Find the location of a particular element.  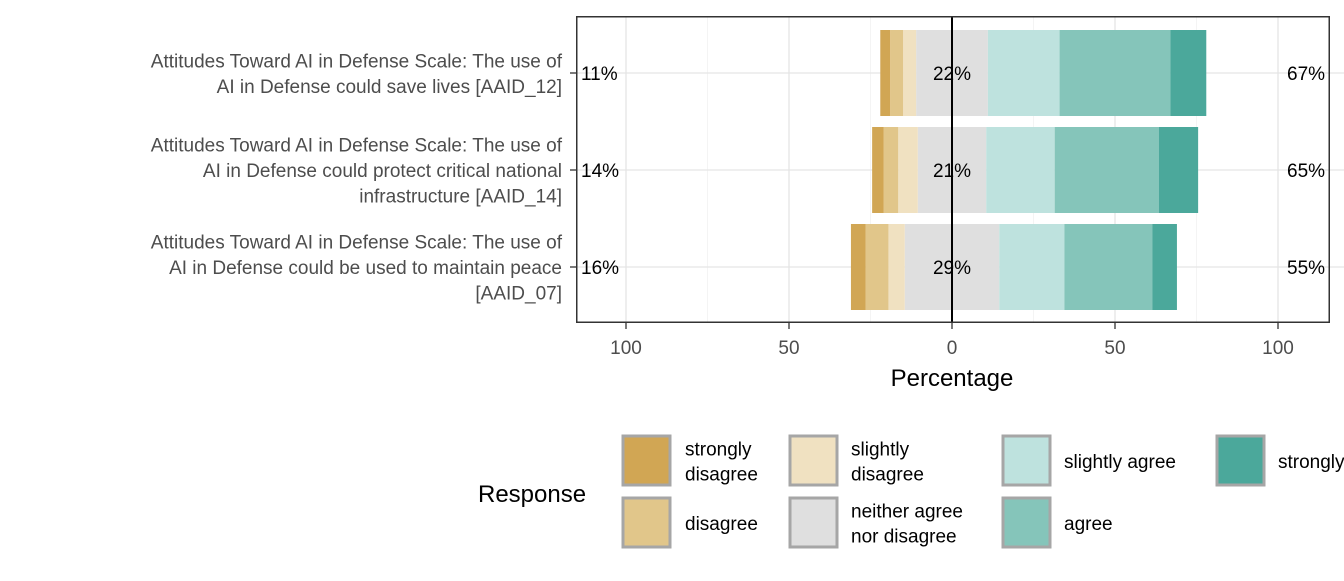

legend-entry-label: nor disagree is located at coordinates (904, 537).